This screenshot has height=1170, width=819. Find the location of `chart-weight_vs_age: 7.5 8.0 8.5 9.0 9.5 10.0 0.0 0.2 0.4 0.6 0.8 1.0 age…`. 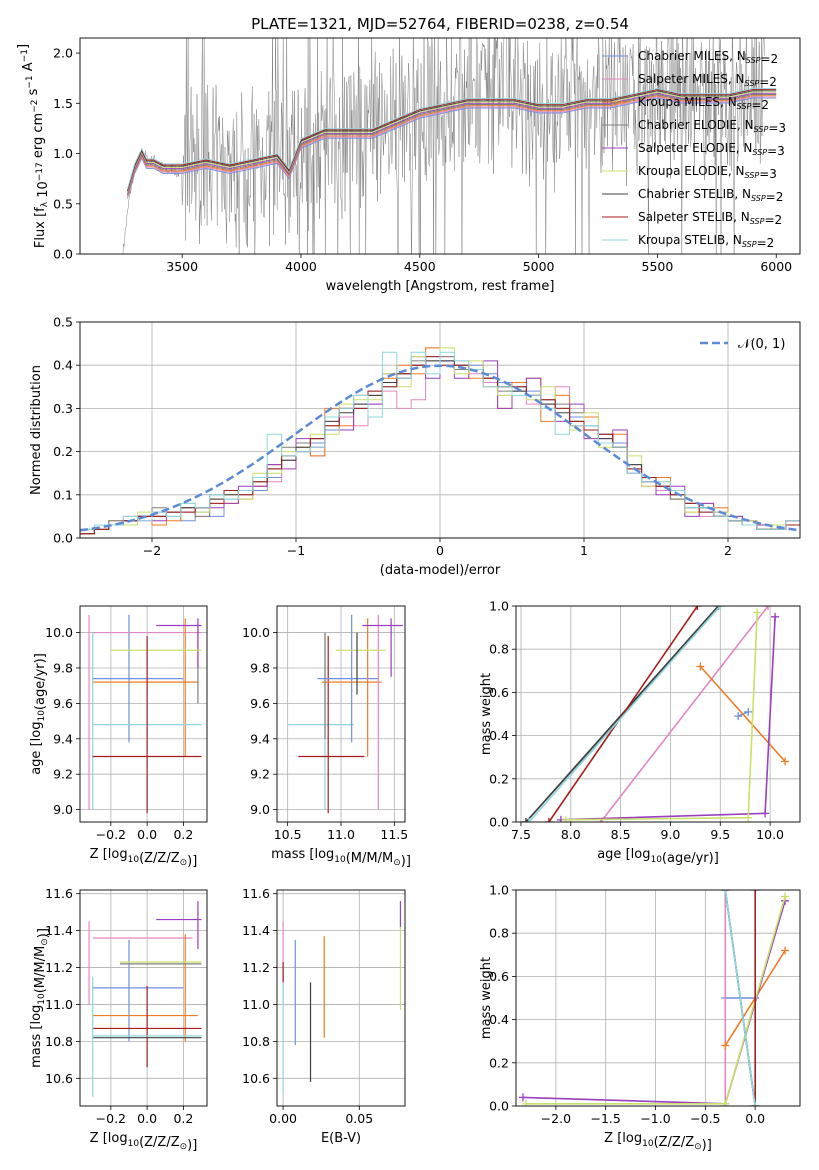

chart-weight_vs_age: 7.5 8.0 8.5 9.0 9.5 10.0 0.0 0.2 0.4 0.6 0.8 1.0 age… is located at coordinates (640, 732).